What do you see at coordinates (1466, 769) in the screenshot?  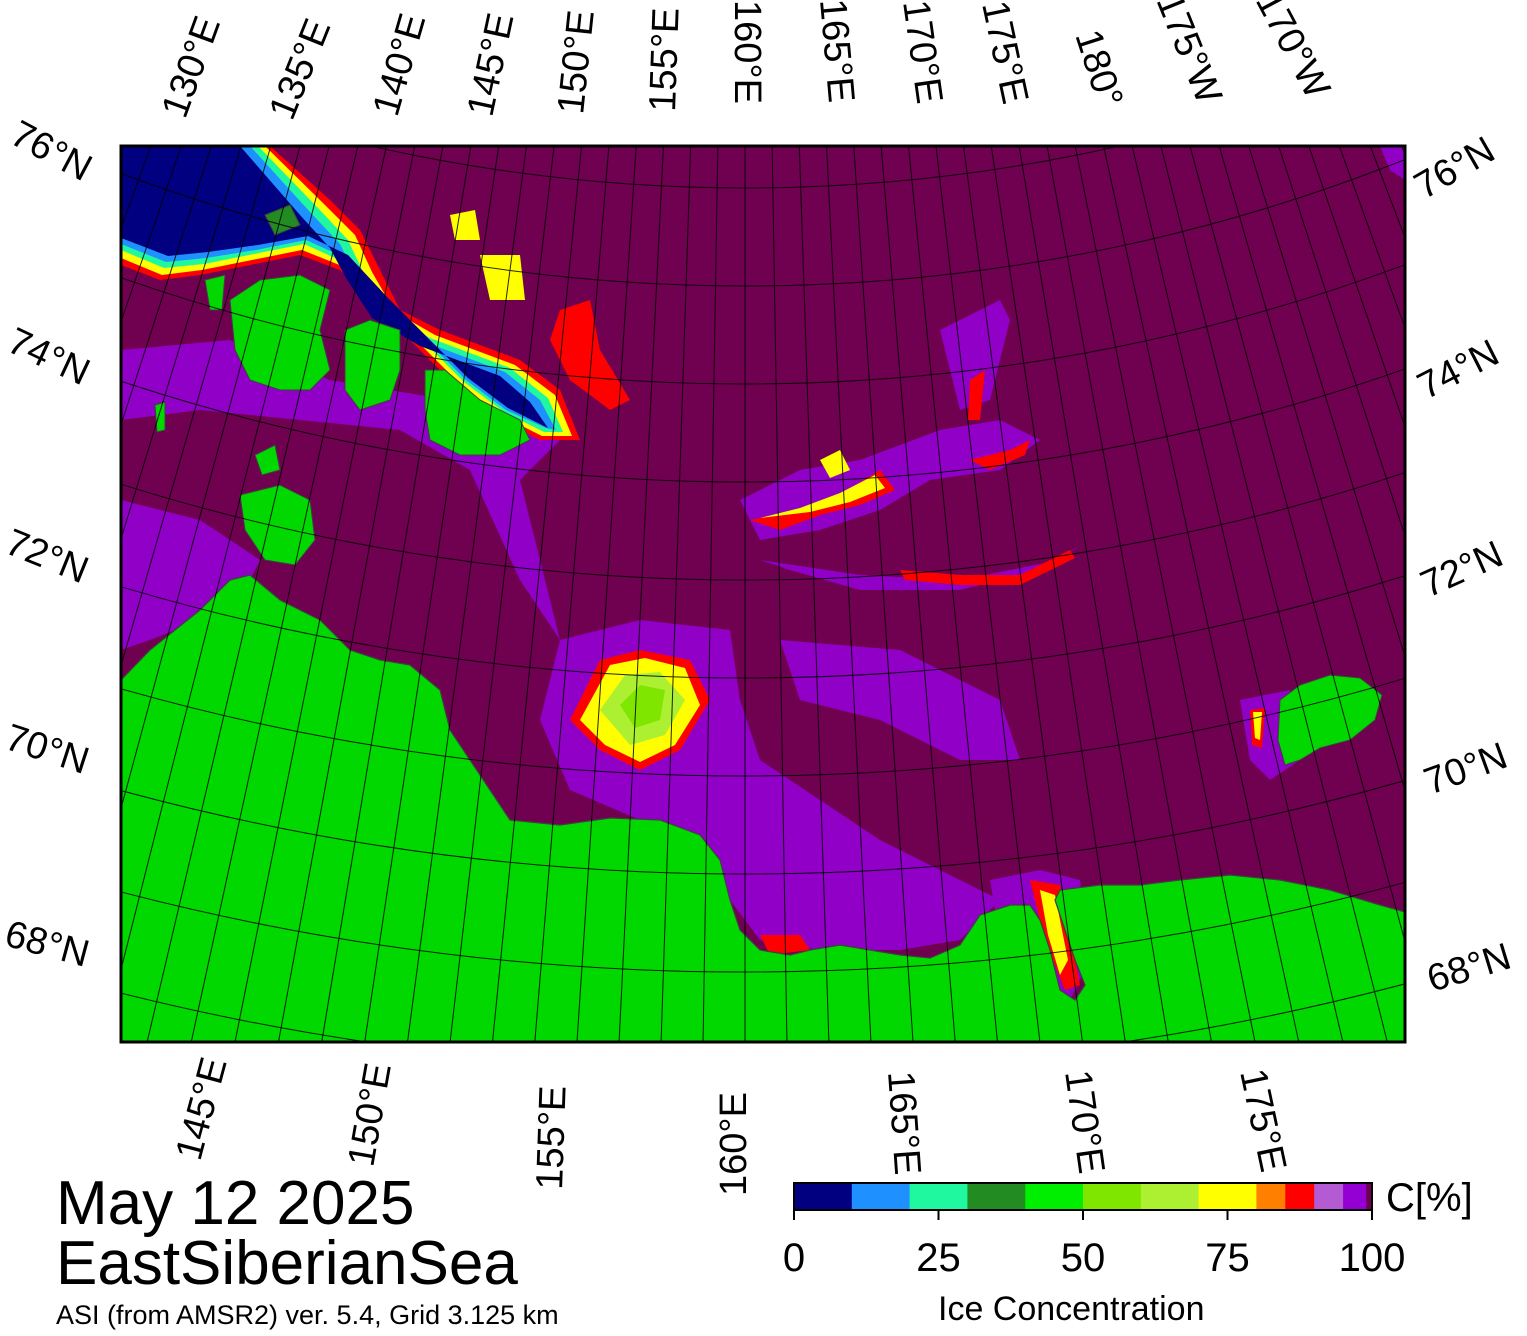 I see `right-lat-label: 70°N` at bounding box center [1466, 769].